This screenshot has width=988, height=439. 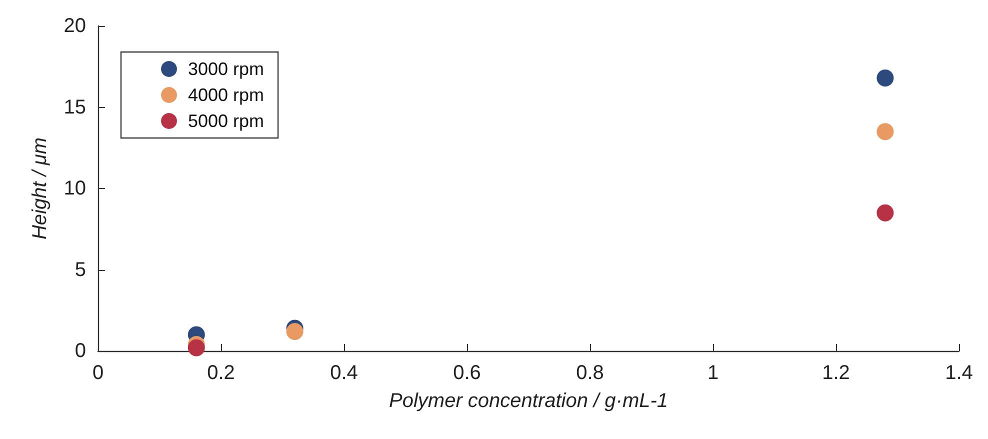 I want to click on x-tick-label: 0.4, so click(x=344, y=373).